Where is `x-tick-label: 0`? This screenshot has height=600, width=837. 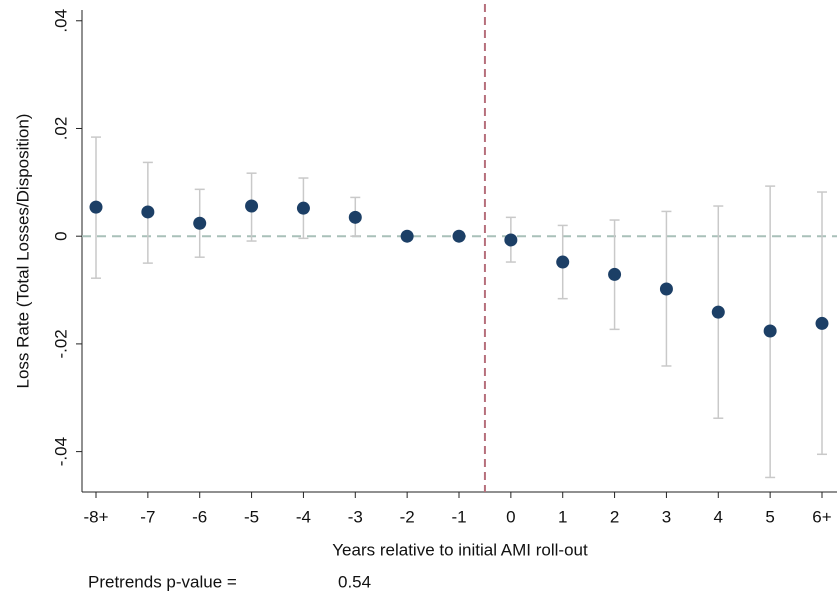 x-tick-label: 0 is located at coordinates (510, 516).